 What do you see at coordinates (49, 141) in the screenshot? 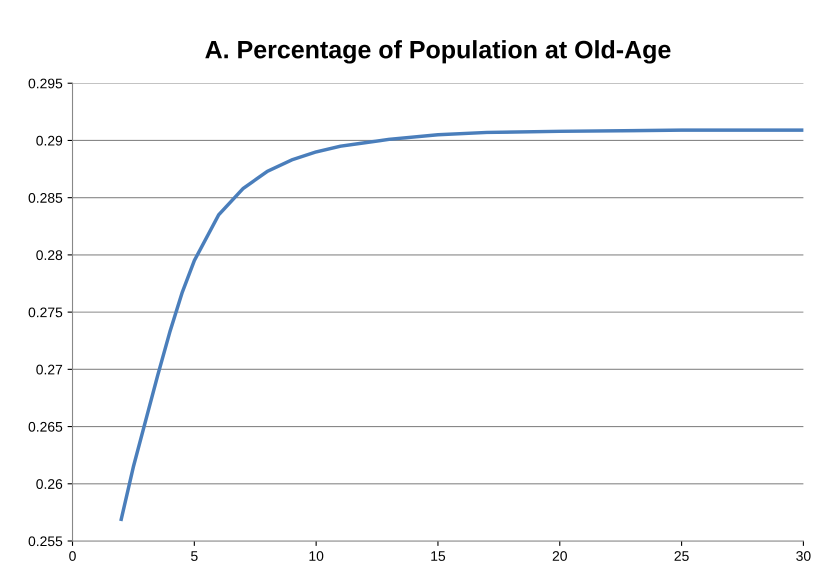
I see `y-tick-label: 0.29` at bounding box center [49, 141].